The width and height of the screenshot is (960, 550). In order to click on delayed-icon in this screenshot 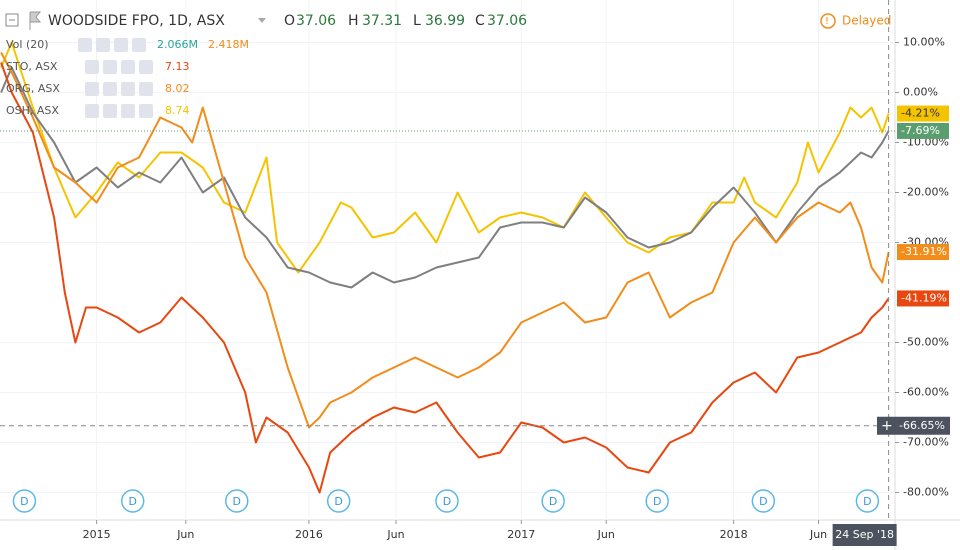, I will do `click(828, 21)`.